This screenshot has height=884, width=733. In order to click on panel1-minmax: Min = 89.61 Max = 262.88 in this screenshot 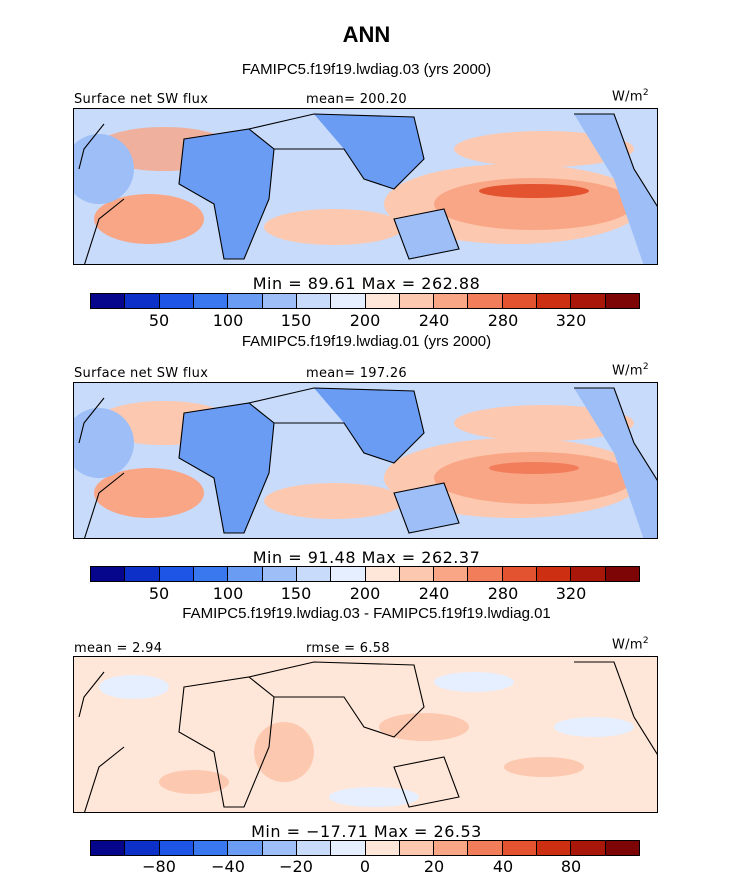, I will do `click(366, 283)`.